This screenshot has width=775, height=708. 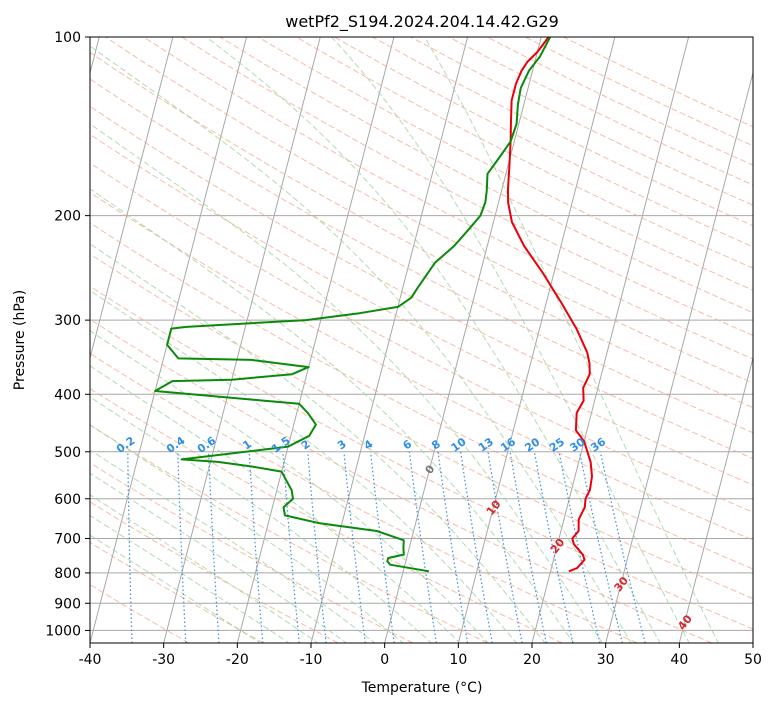 I want to click on x-tick-label: -10, so click(x=311, y=660).